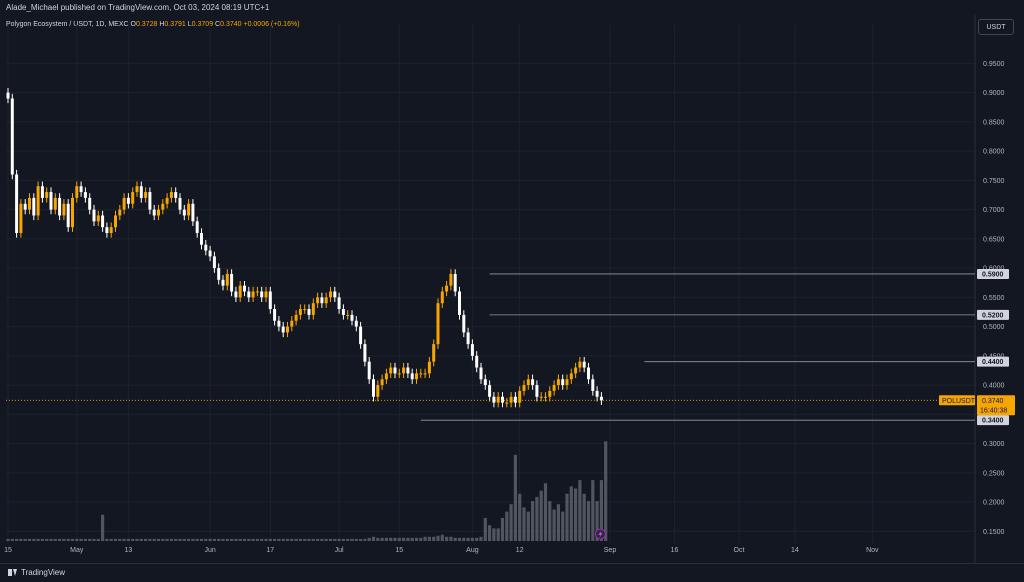 The width and height of the screenshot is (1024, 582). Describe the element at coordinates (739, 550) in the screenshot. I see `x-tick-label: Oct` at that location.